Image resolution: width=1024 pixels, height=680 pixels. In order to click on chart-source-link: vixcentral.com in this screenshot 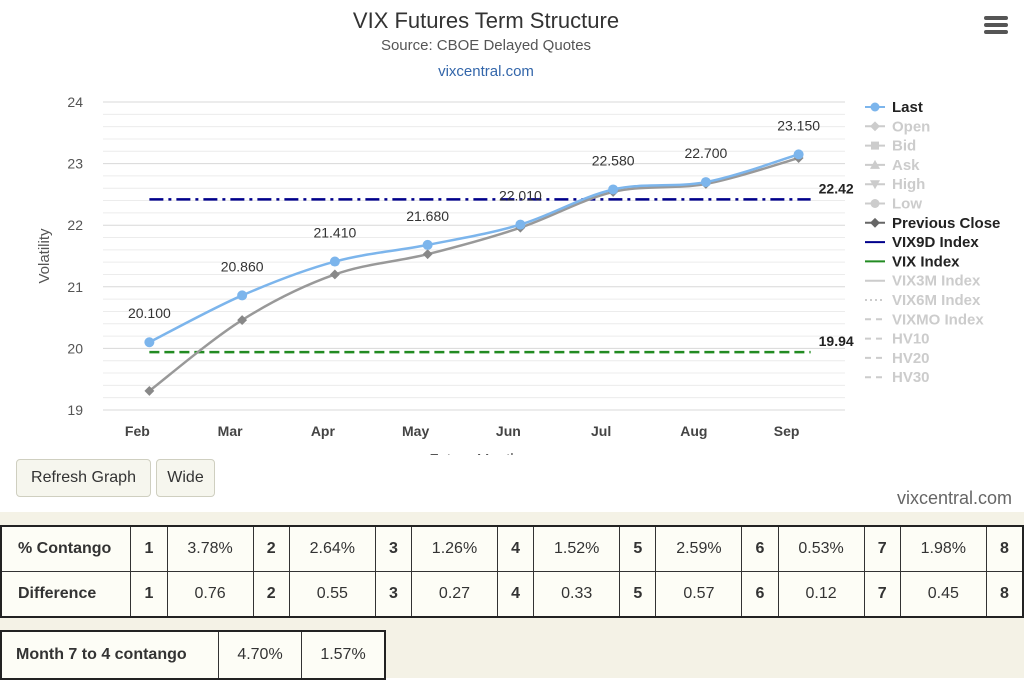, I will do `click(486, 71)`.